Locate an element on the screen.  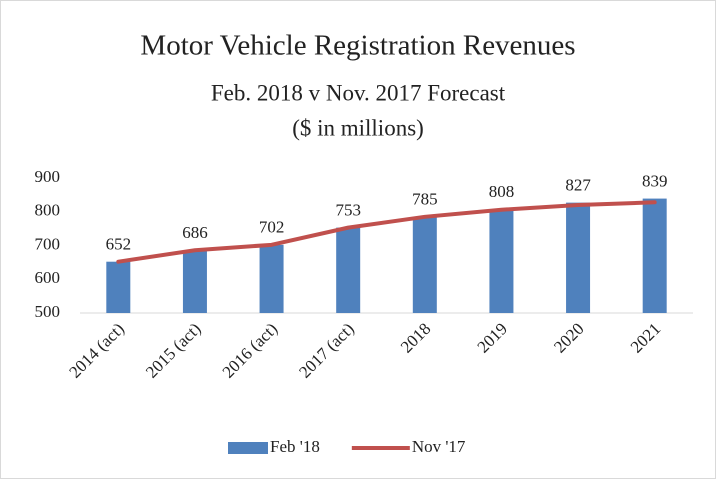
legend-label: Feb '18 is located at coordinates (295, 446).